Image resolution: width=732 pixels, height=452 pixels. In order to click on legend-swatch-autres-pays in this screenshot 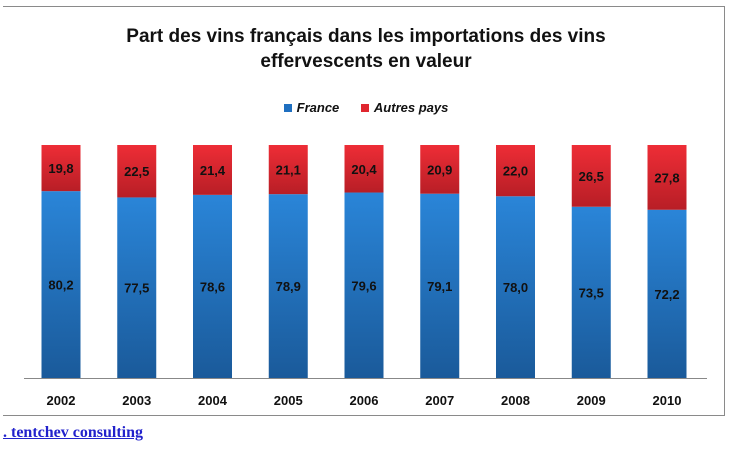, I will do `click(364, 108)`.